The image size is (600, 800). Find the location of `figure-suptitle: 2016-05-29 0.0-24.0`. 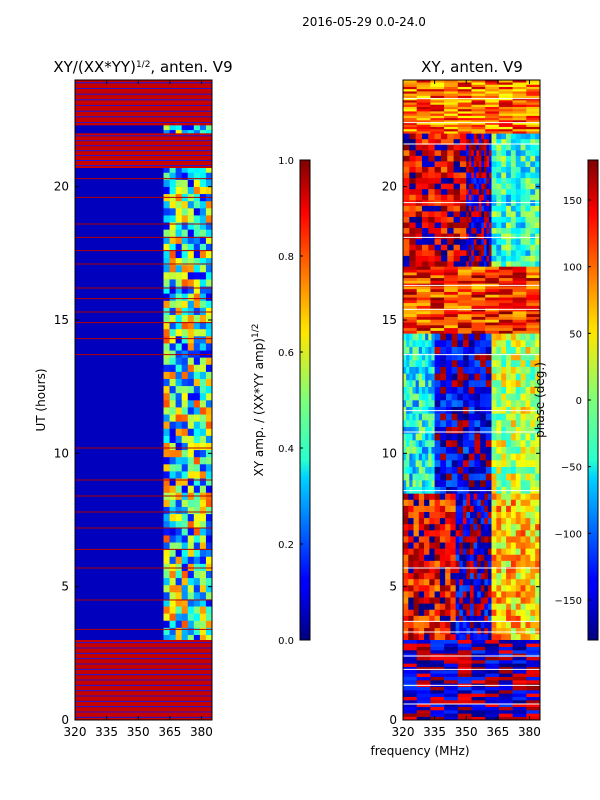

figure-suptitle: 2016-05-29 0.0-24.0 is located at coordinates (364, 22).